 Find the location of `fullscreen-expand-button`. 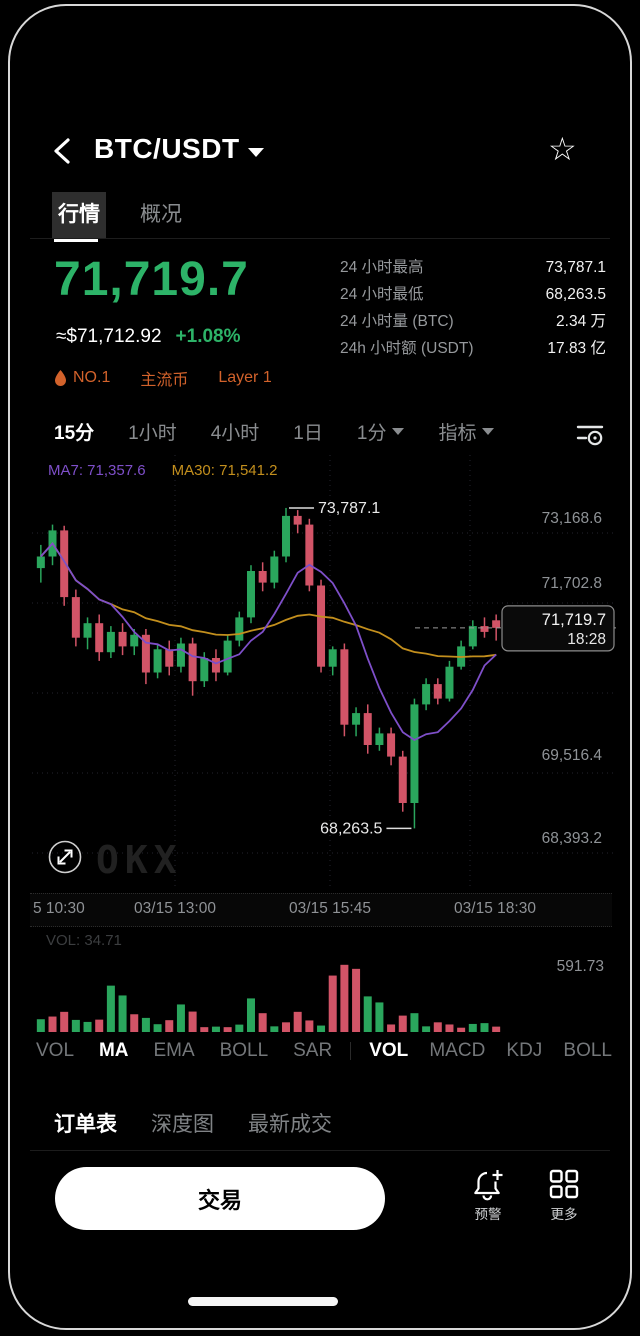

fullscreen-expand-button is located at coordinates (65, 857).